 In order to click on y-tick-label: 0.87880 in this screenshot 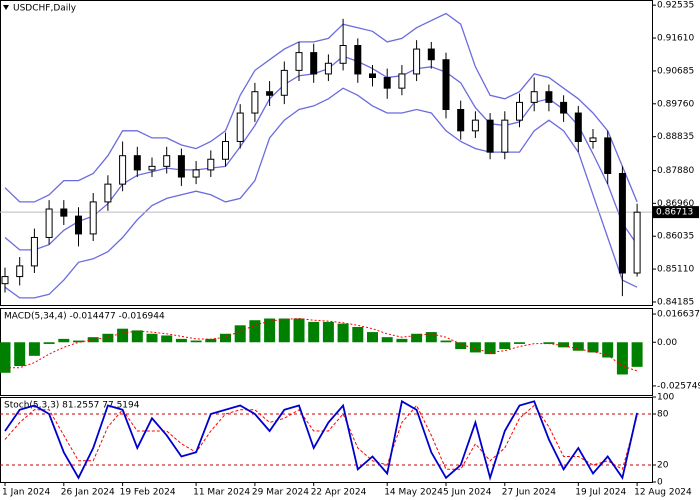, I will do `click(675, 171)`.